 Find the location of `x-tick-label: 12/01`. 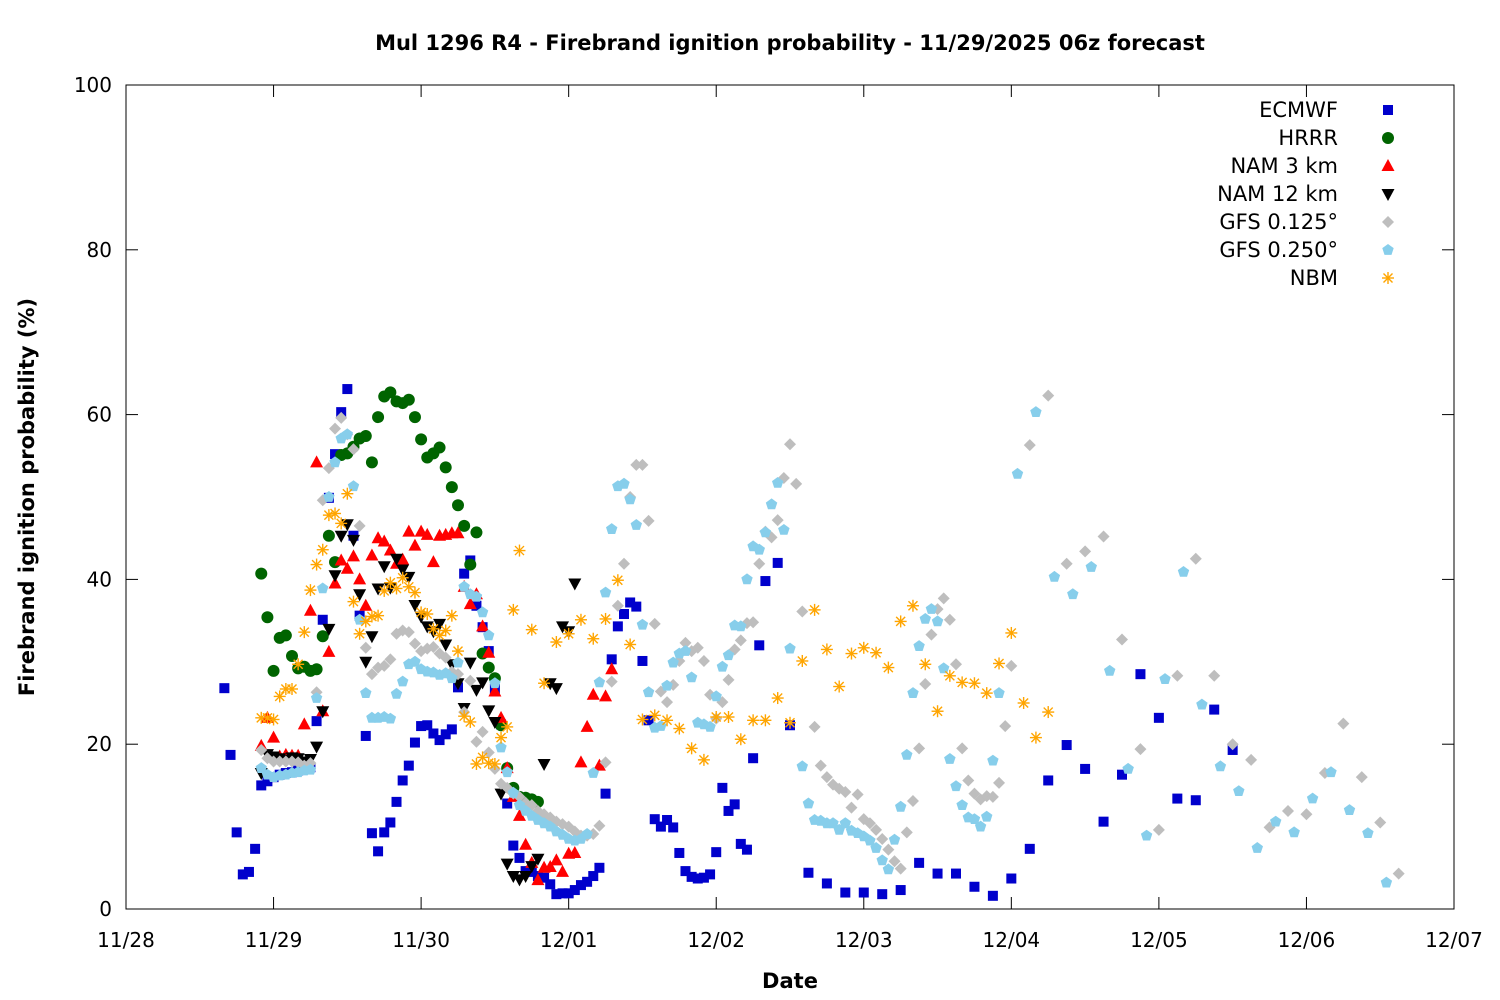

x-tick-label: 12/01 is located at coordinates (569, 940).